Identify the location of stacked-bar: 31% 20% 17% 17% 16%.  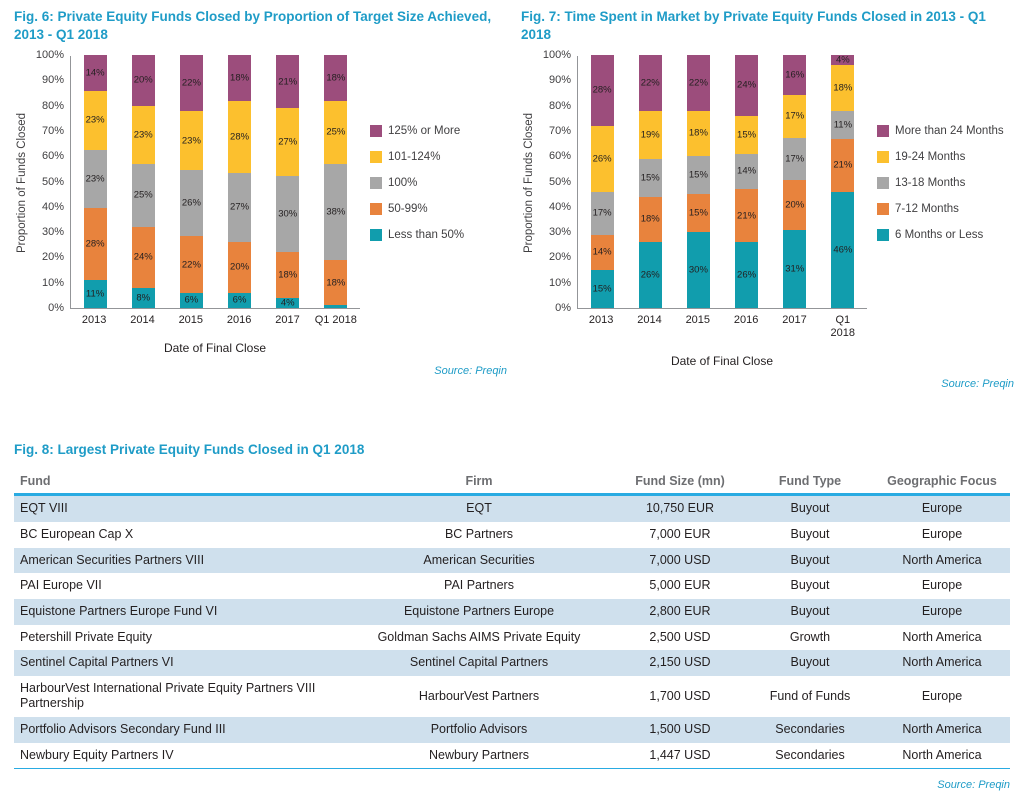
(795, 181).